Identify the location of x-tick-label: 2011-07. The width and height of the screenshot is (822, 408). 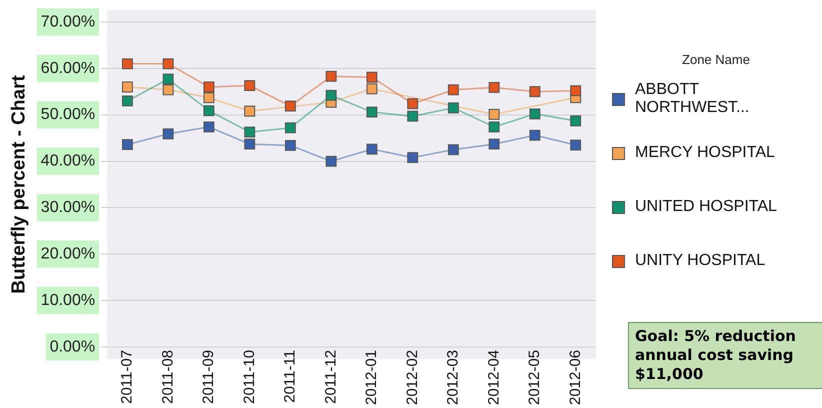
(127, 377).